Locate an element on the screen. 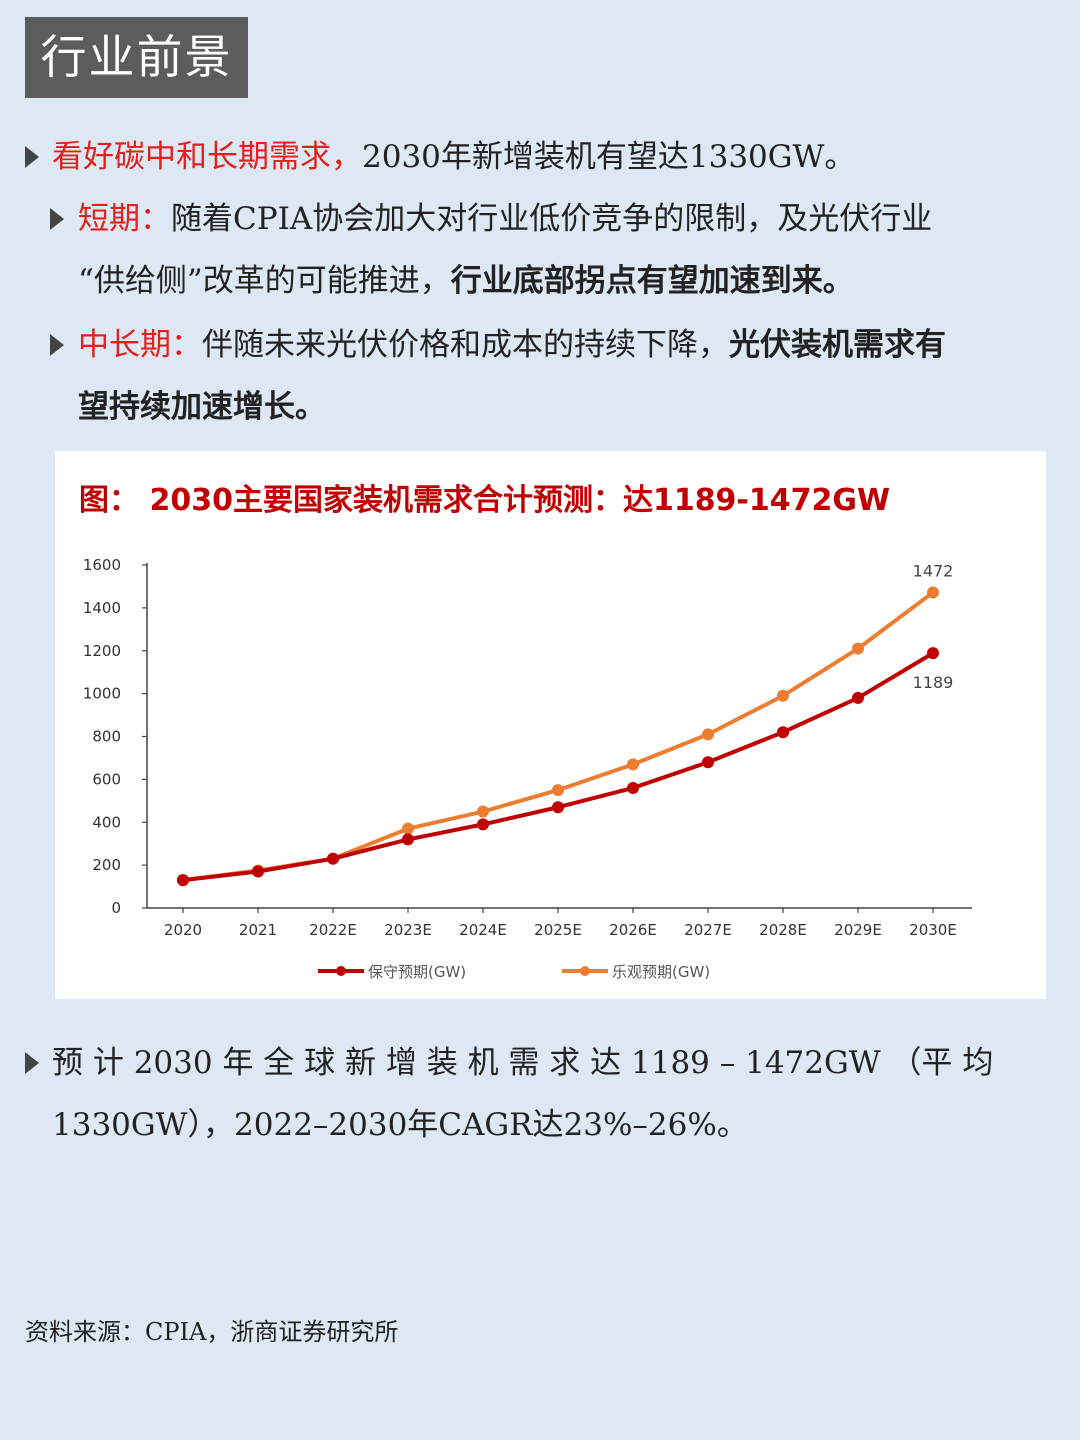  x-tick-label: 2027E is located at coordinates (708, 930).